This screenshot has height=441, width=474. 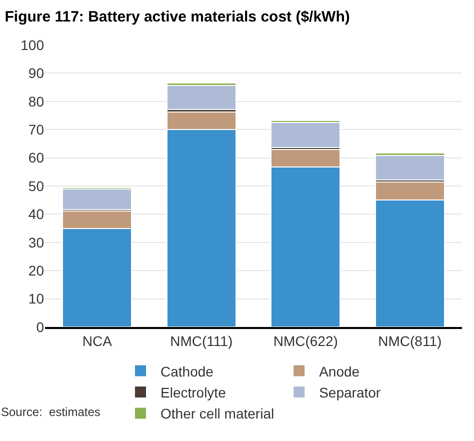 I want to click on y-tick-label: 100, so click(x=32, y=44).